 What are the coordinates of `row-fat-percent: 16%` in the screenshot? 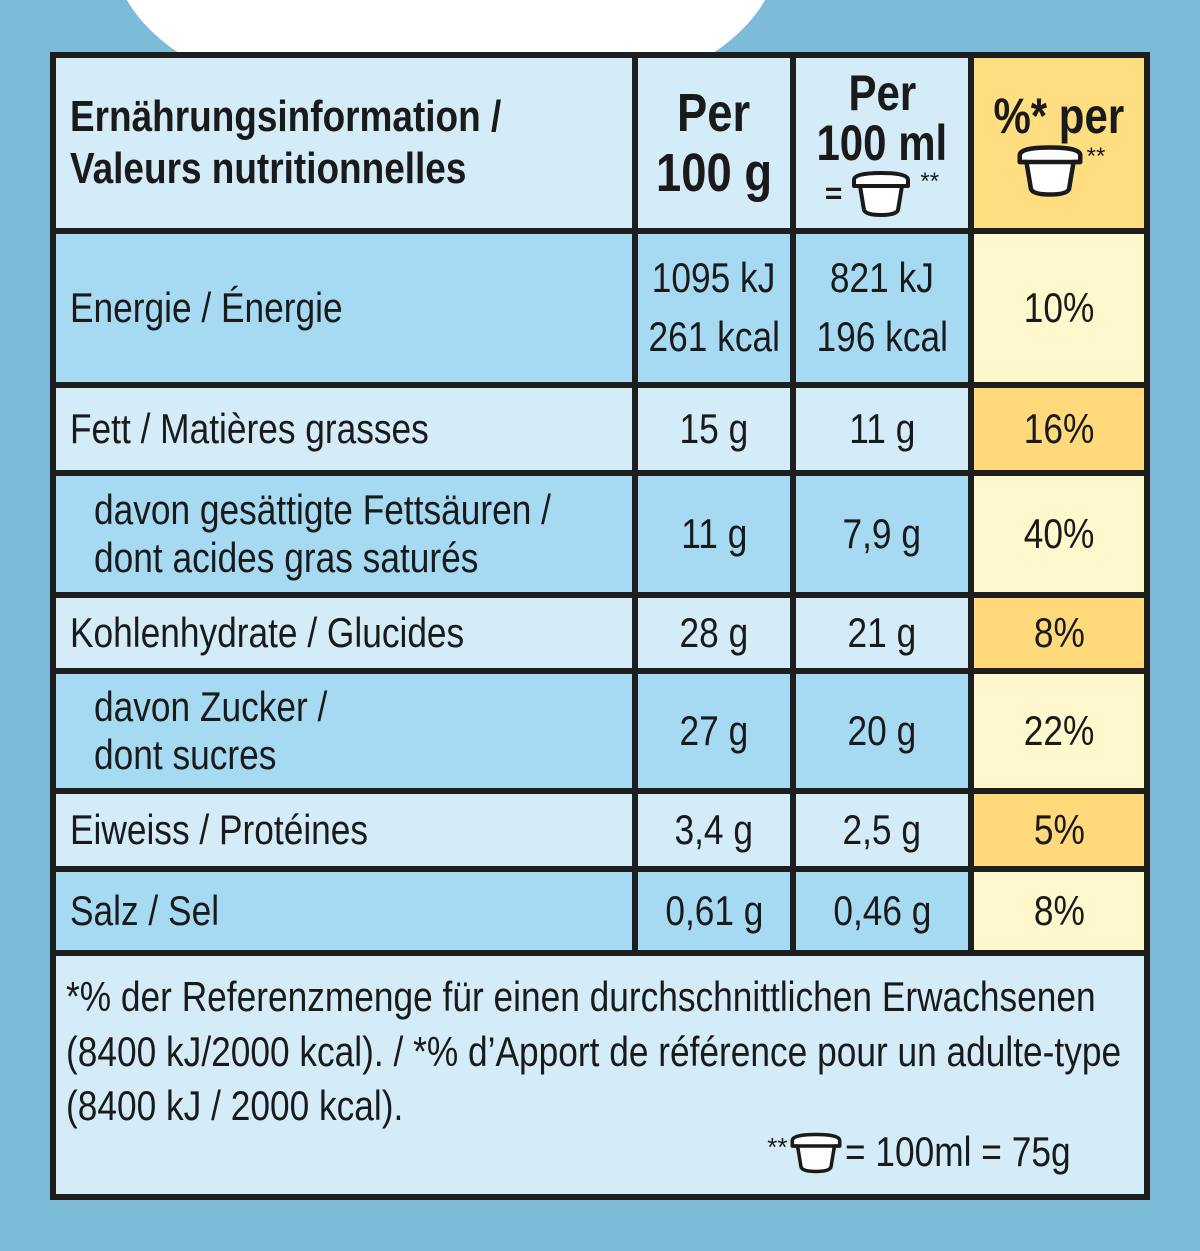 It's located at (1059, 429).